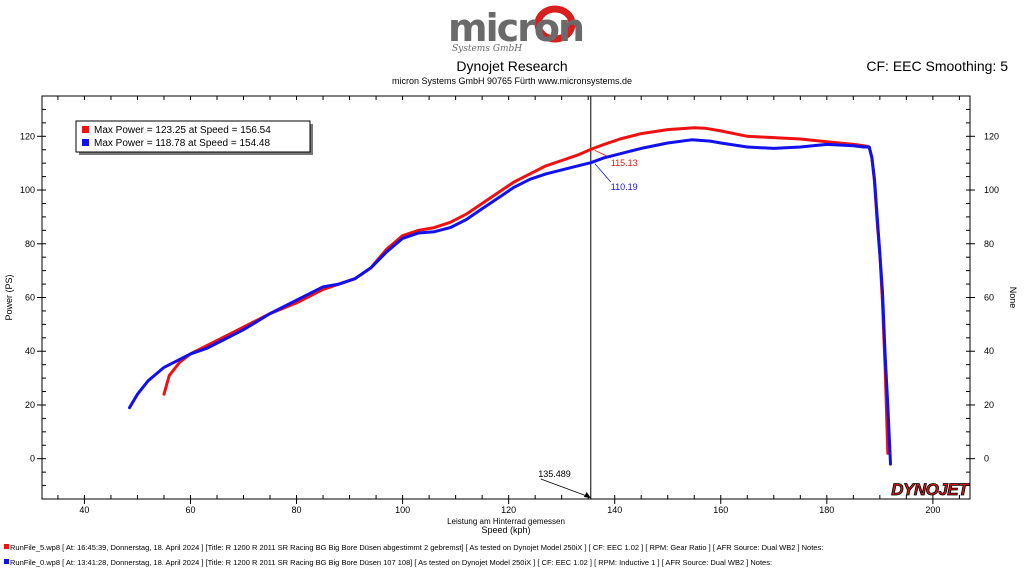 The height and width of the screenshot is (576, 1024). I want to click on y-tick-label: 0, so click(32, 459).